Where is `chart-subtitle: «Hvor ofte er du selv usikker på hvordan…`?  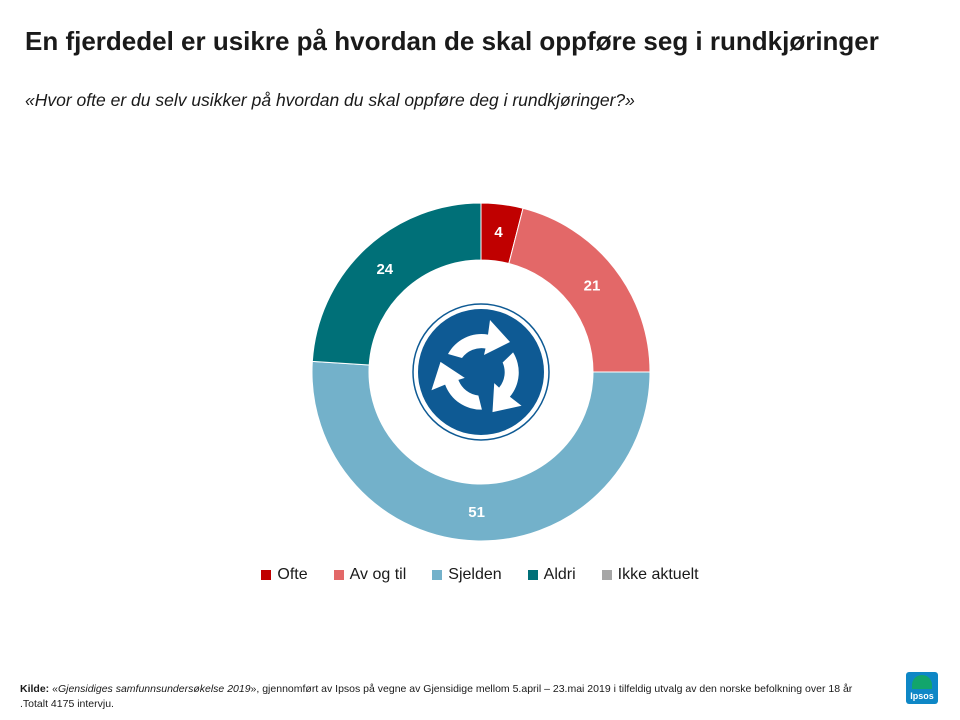 chart-subtitle: «Hvor ofte er du selv usikker på hvordan… is located at coordinates (330, 100).